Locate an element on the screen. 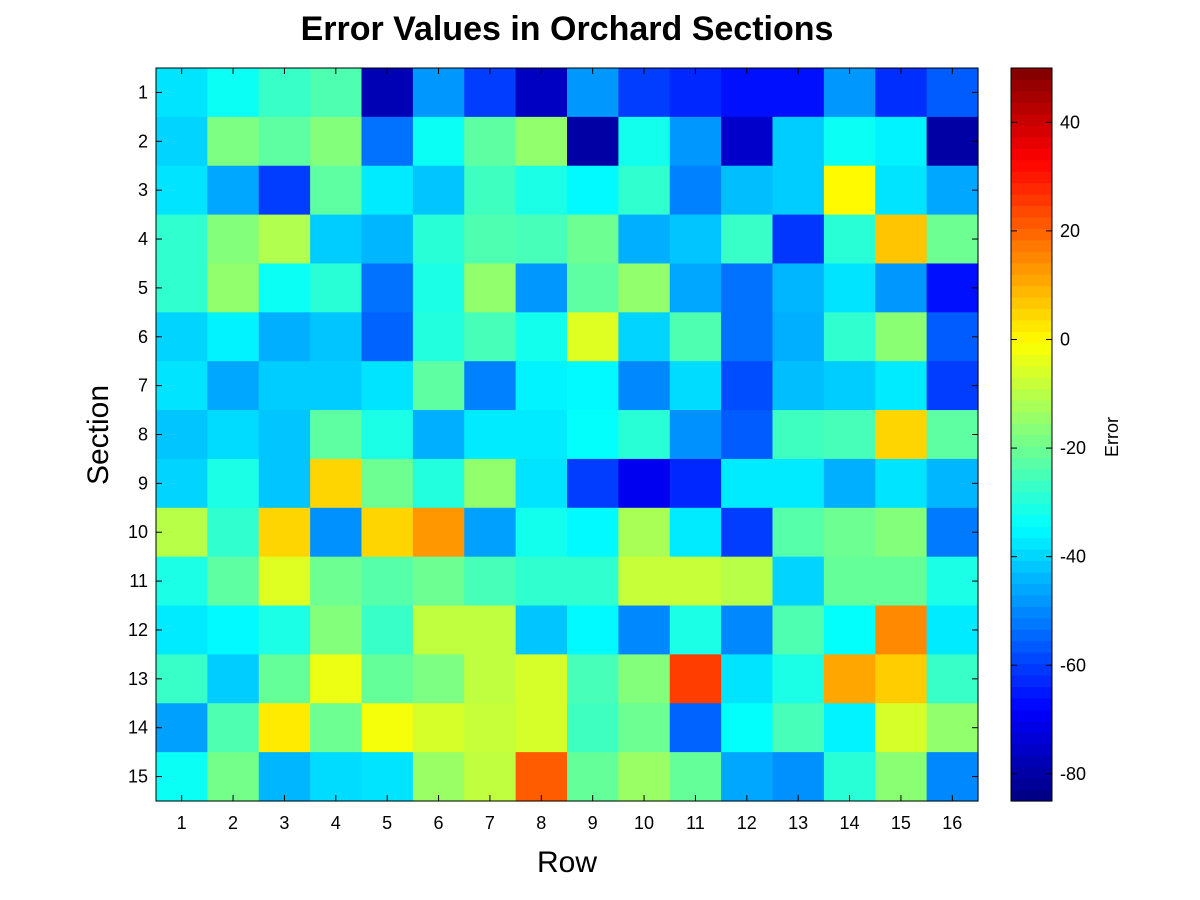 This screenshot has width=1200, height=900. y-tick-label: 15 is located at coordinates (138, 777).